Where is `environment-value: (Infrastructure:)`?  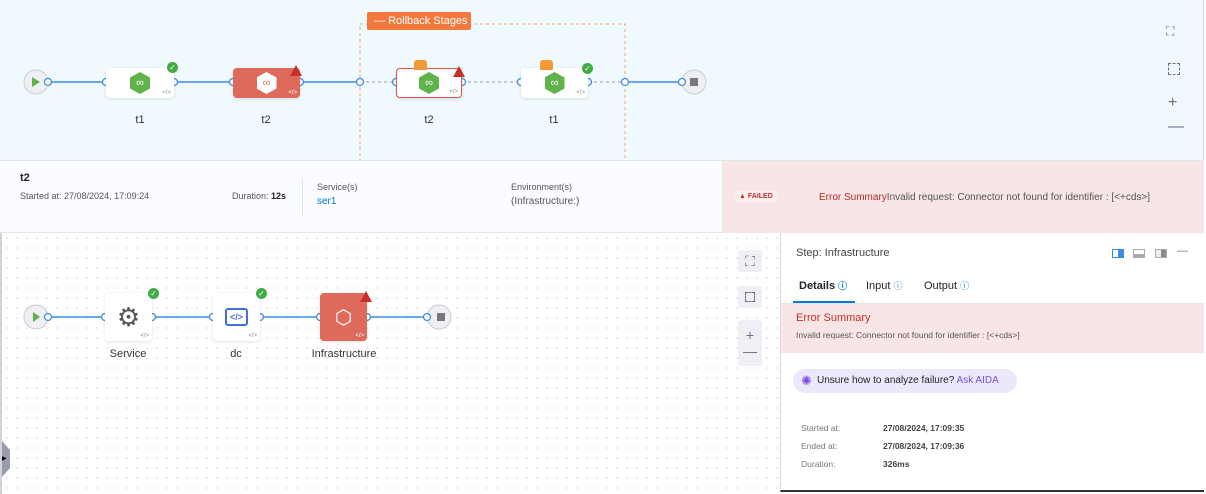
environment-value: (Infrastructure:) is located at coordinates (545, 201).